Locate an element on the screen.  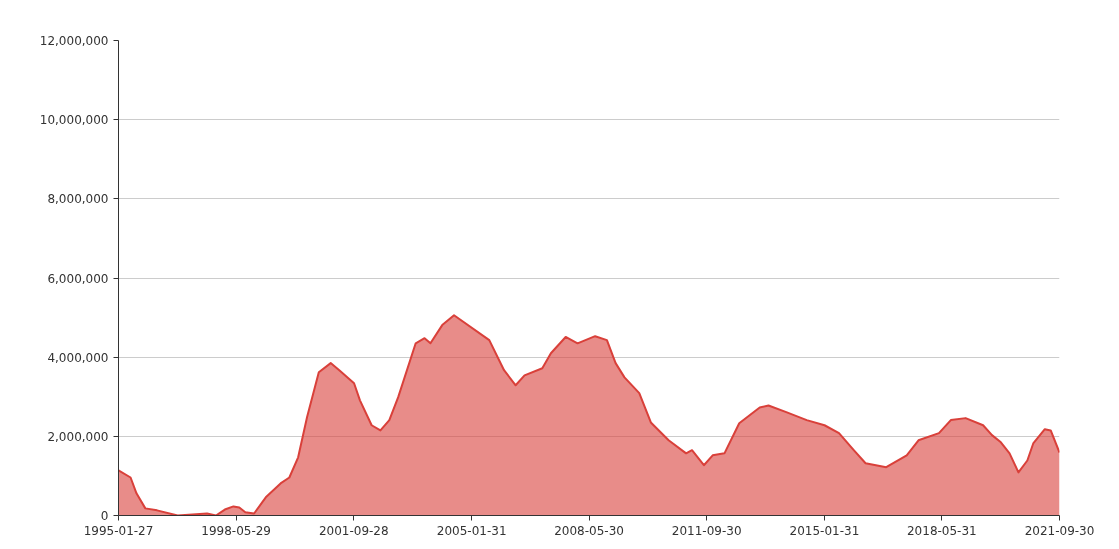
y-tick-label: 0 is located at coordinates (104, 516).